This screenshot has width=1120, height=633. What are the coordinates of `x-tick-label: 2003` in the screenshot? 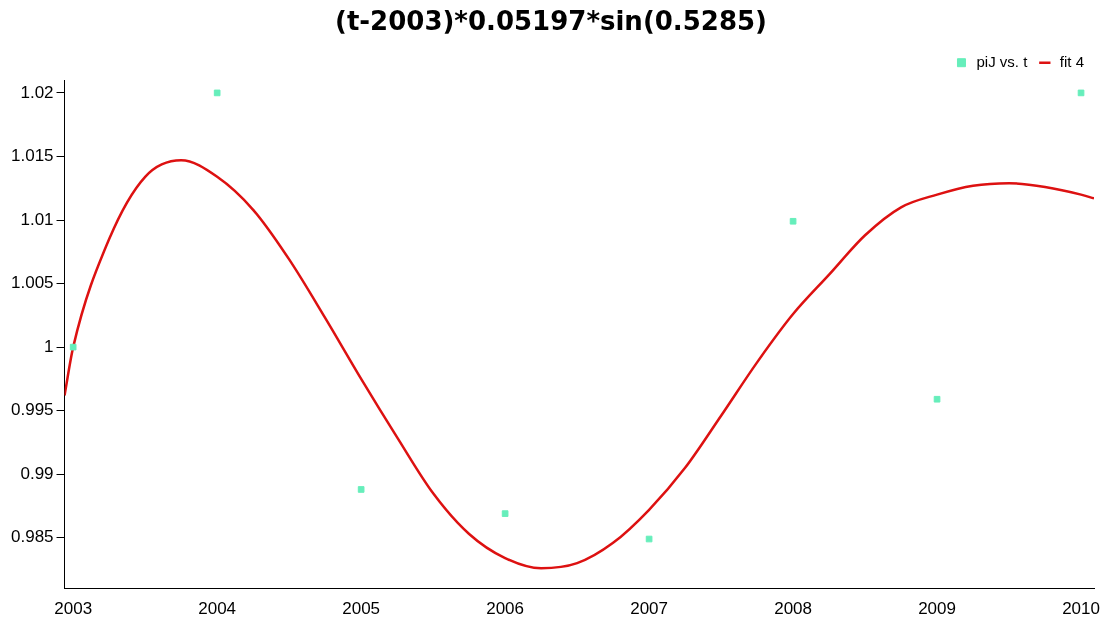 It's located at (73, 609).